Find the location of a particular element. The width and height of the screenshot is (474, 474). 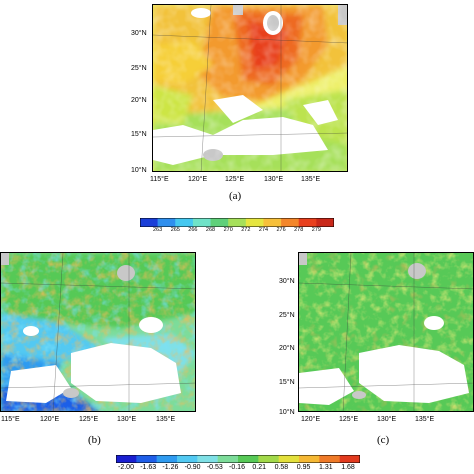

colorbar-tick-label: 1.31 is located at coordinates (325, 467).